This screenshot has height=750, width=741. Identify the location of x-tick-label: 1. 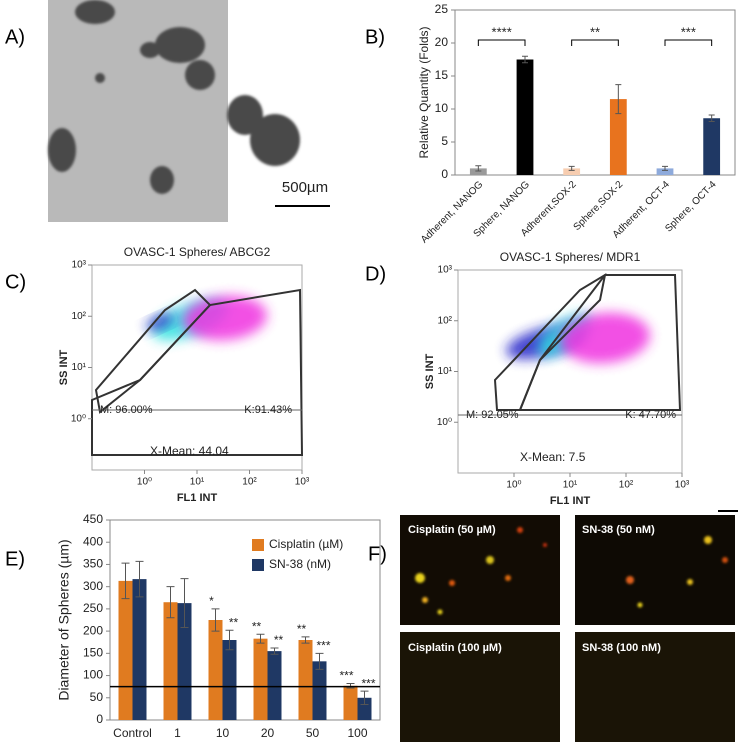
(177, 733).